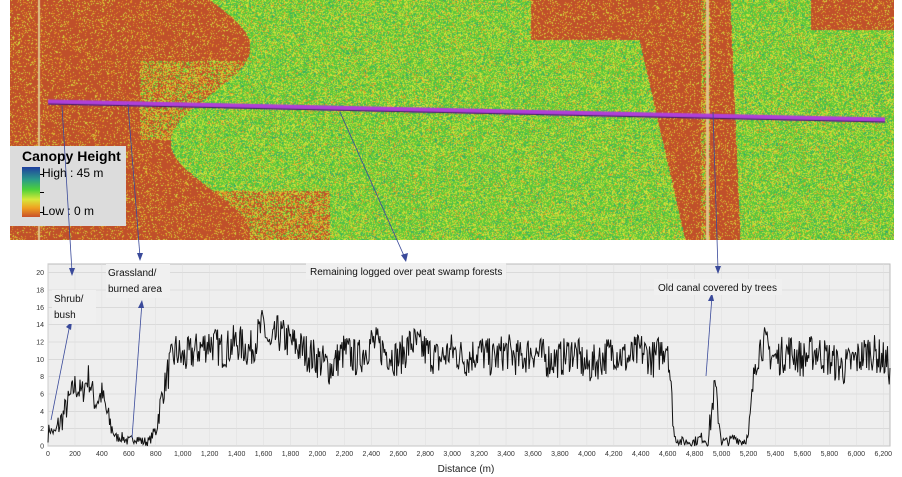  What do you see at coordinates (40, 325) in the screenshot?
I see `y-tick-label: 14` at bounding box center [40, 325].